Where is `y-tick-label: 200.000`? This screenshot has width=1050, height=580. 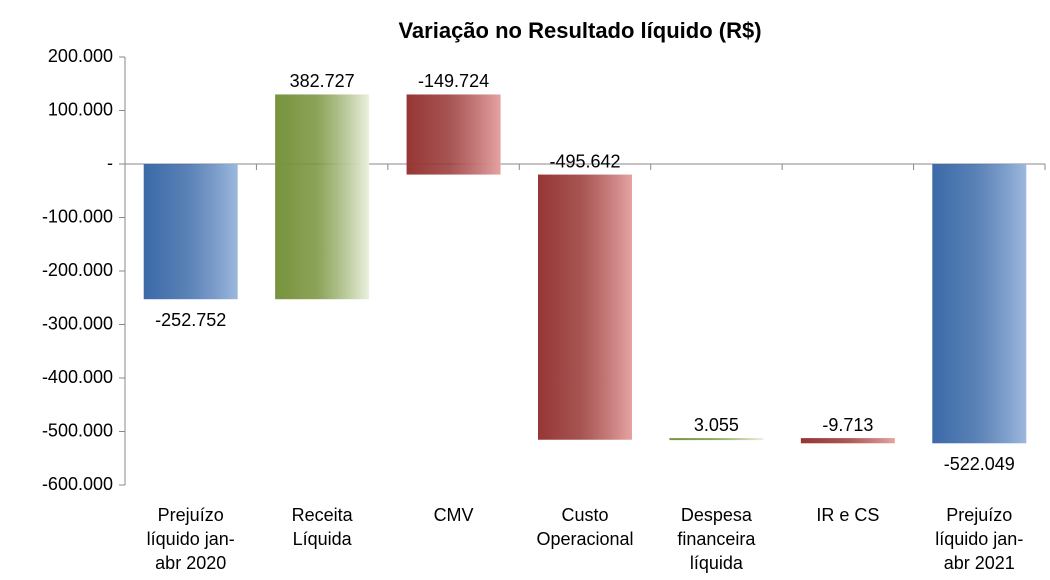
y-tick-label: 200.000 is located at coordinates (80, 56).